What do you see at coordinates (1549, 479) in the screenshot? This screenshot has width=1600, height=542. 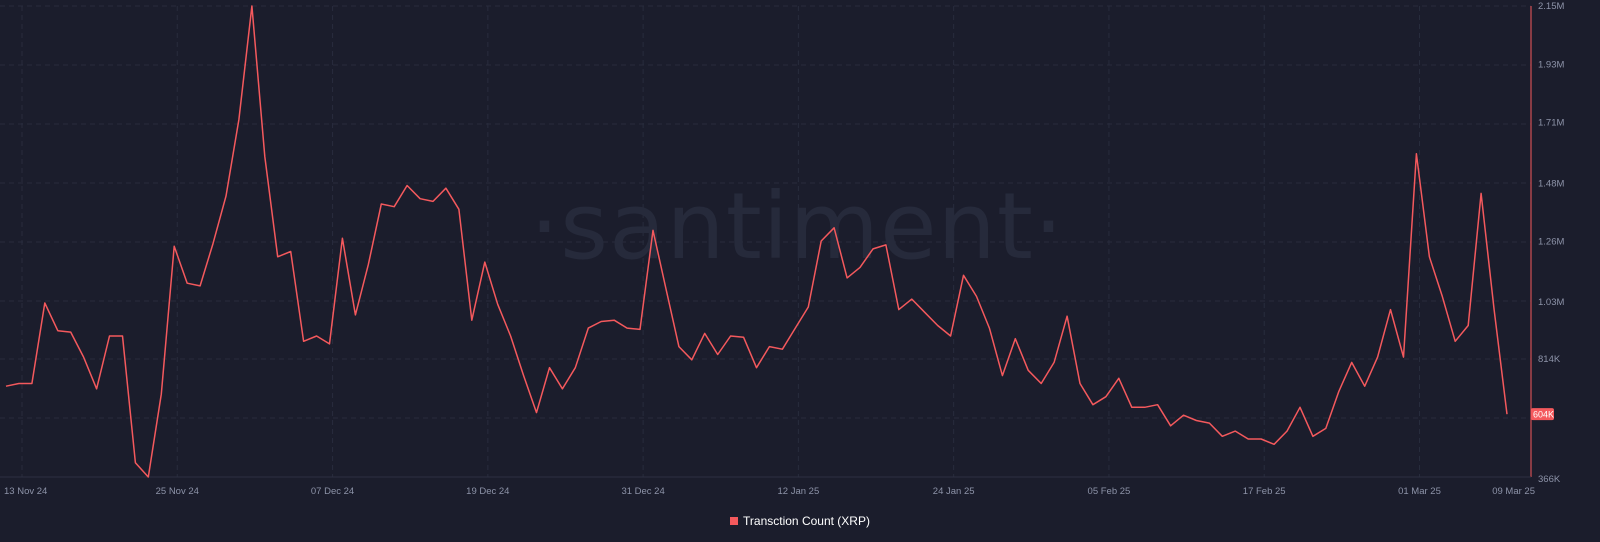 I see `y-tick-label: 366K` at bounding box center [1549, 479].